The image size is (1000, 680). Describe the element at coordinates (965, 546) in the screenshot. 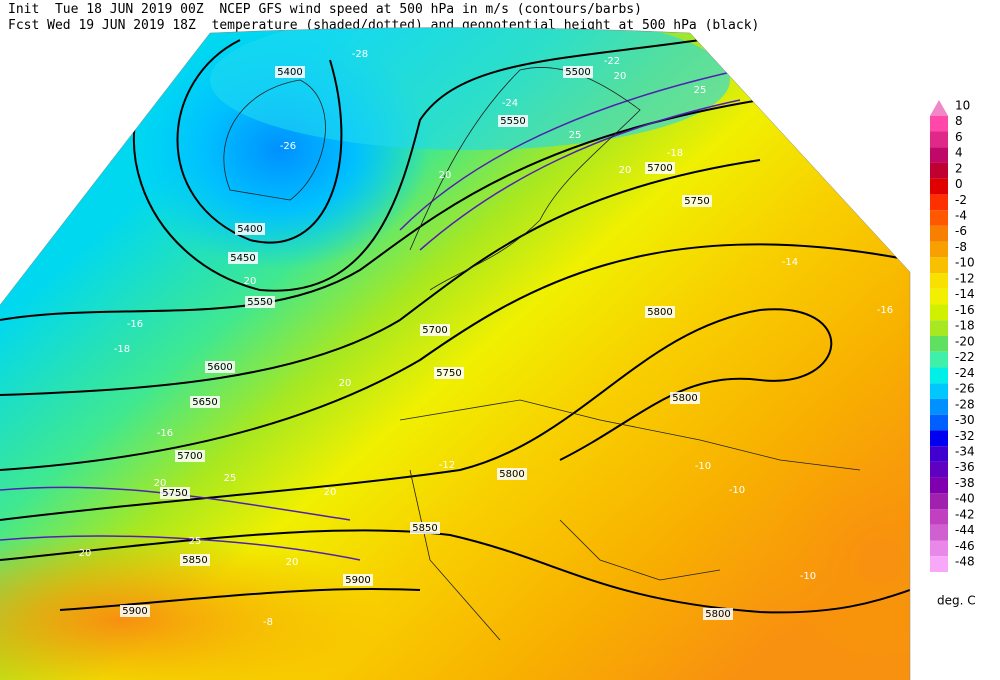

I see `colorbar-label: -46` at that location.